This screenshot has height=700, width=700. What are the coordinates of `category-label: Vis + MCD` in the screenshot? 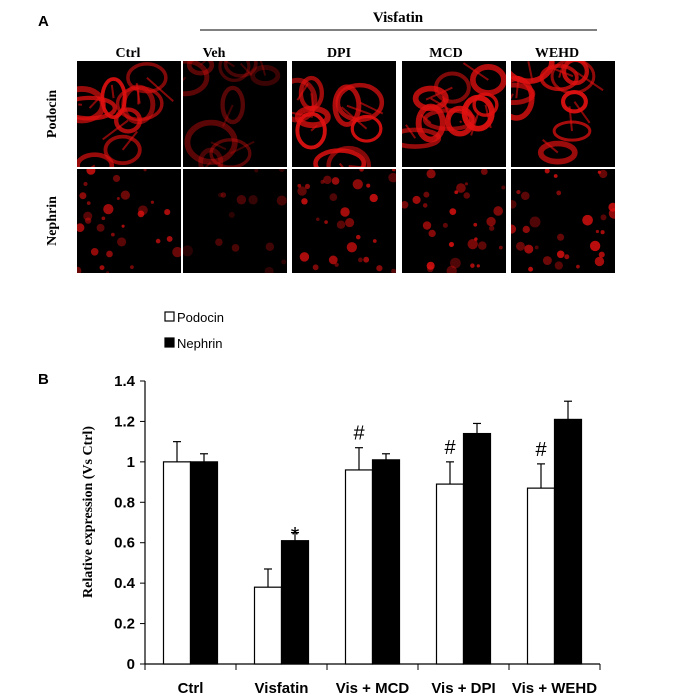 It's located at (373, 688).